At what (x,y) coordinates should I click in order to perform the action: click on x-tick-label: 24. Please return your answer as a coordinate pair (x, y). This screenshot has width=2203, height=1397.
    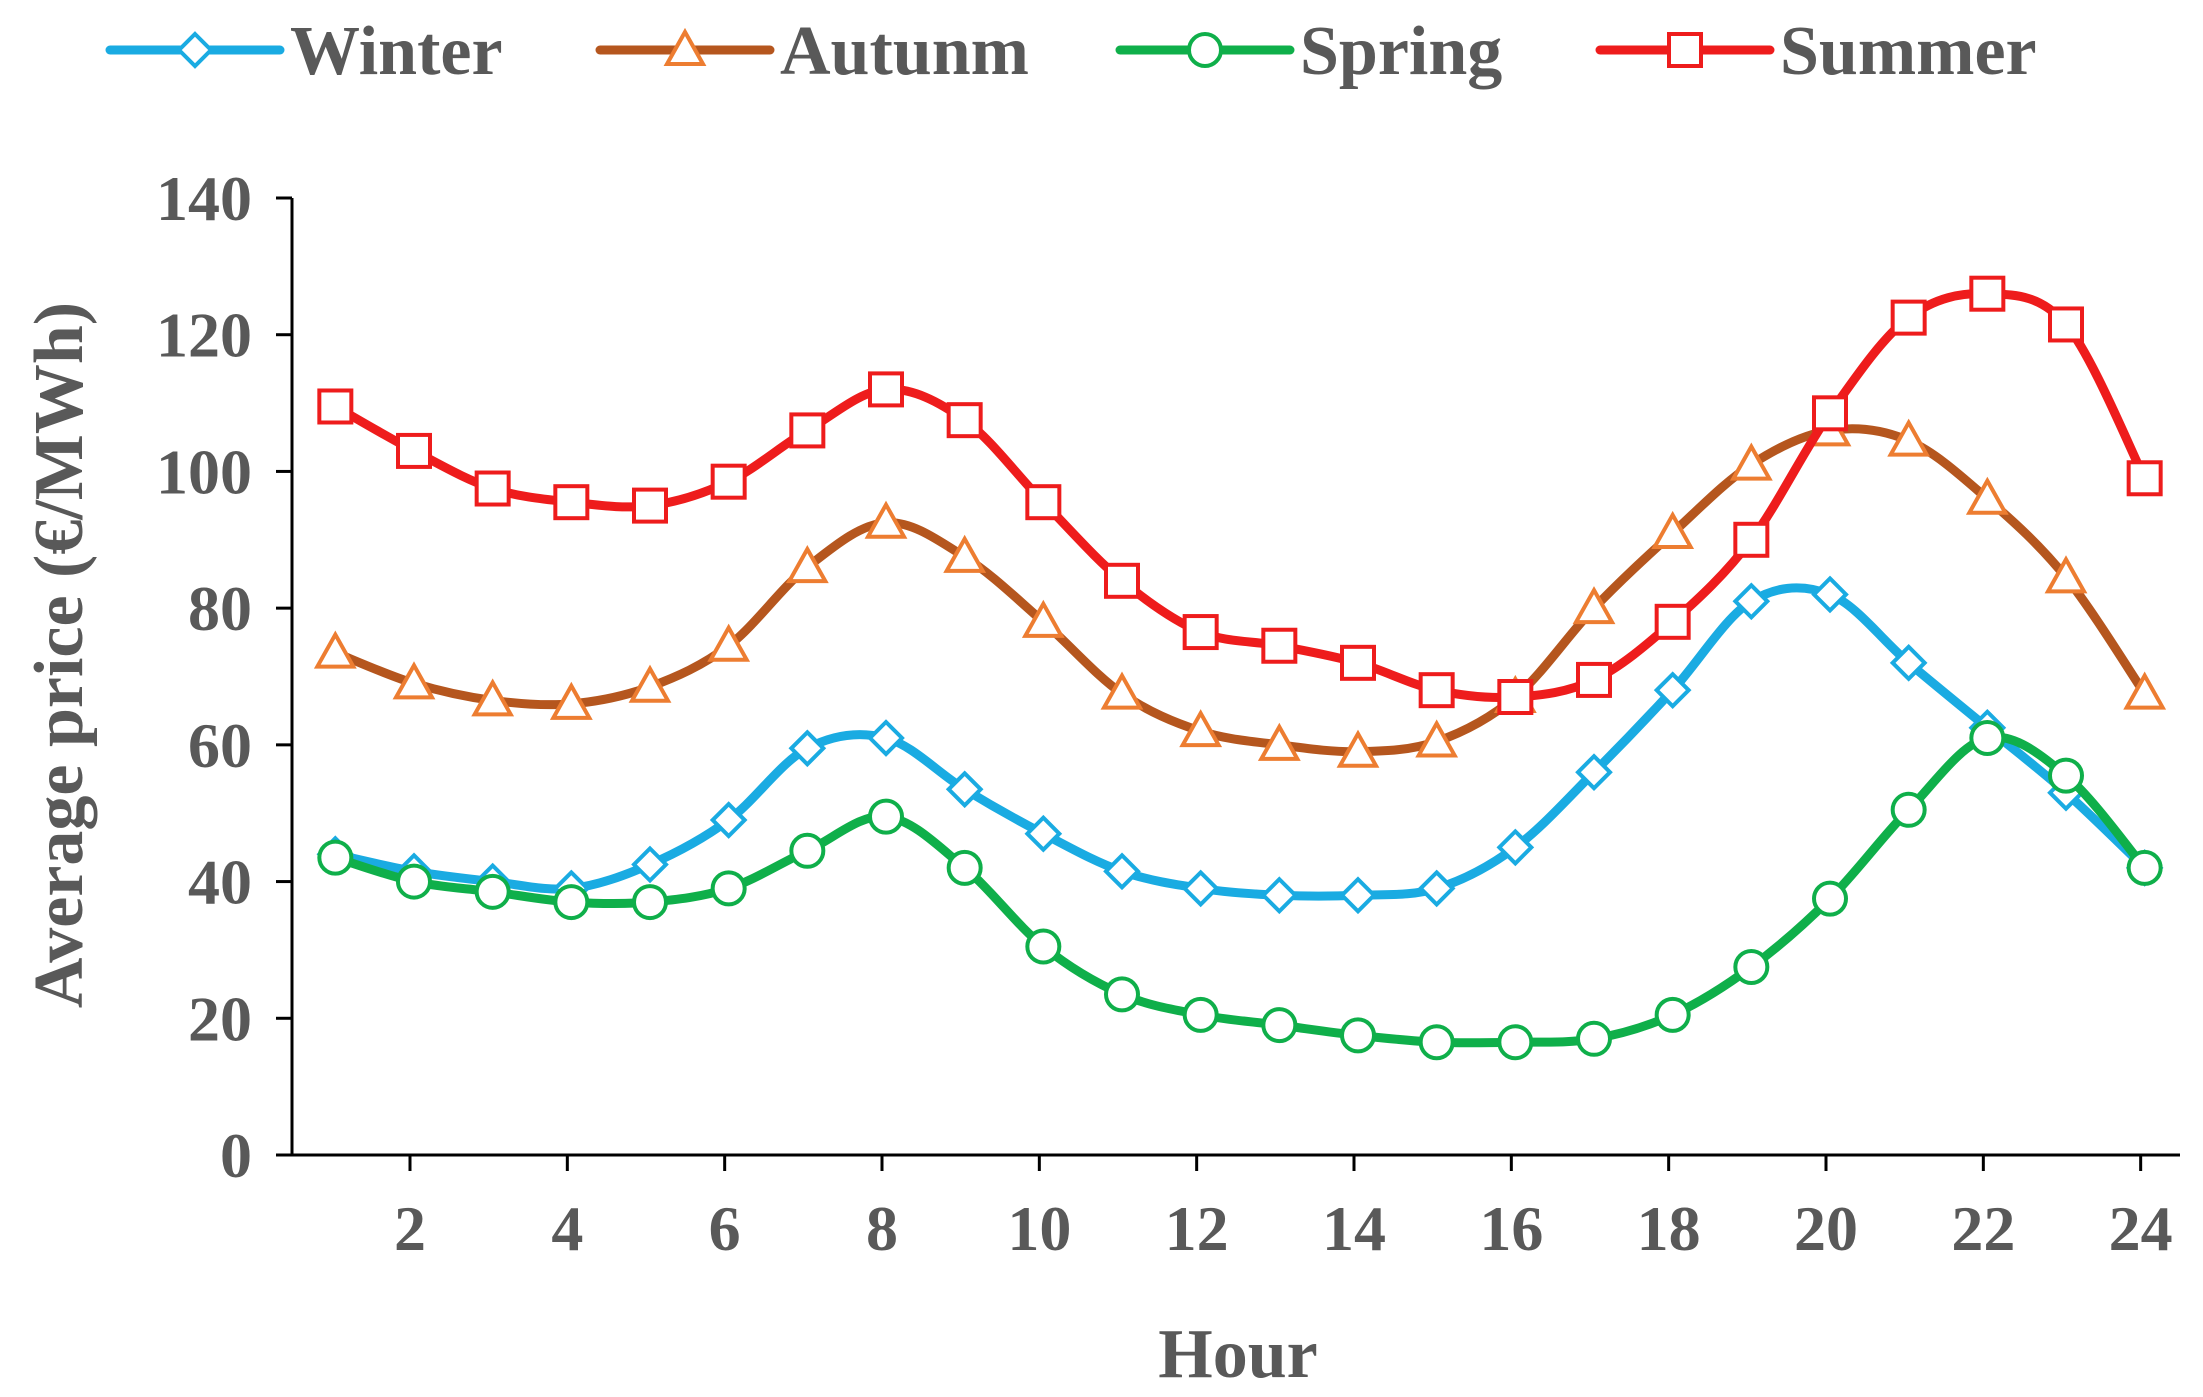
    Looking at the image, I should click on (2141, 1228).